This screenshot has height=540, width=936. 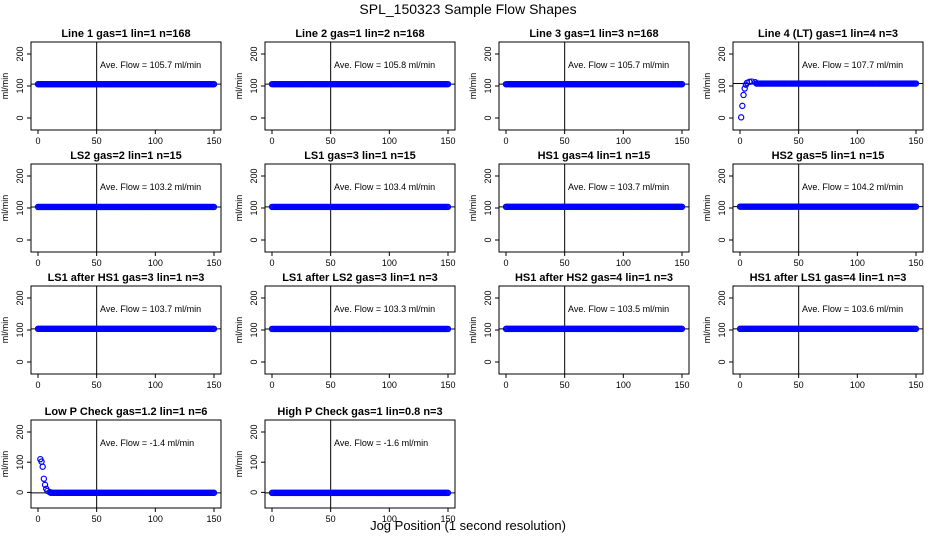 I want to click on panel-title: HS1 gas=4 lin=1 n=15, so click(x=594, y=156).